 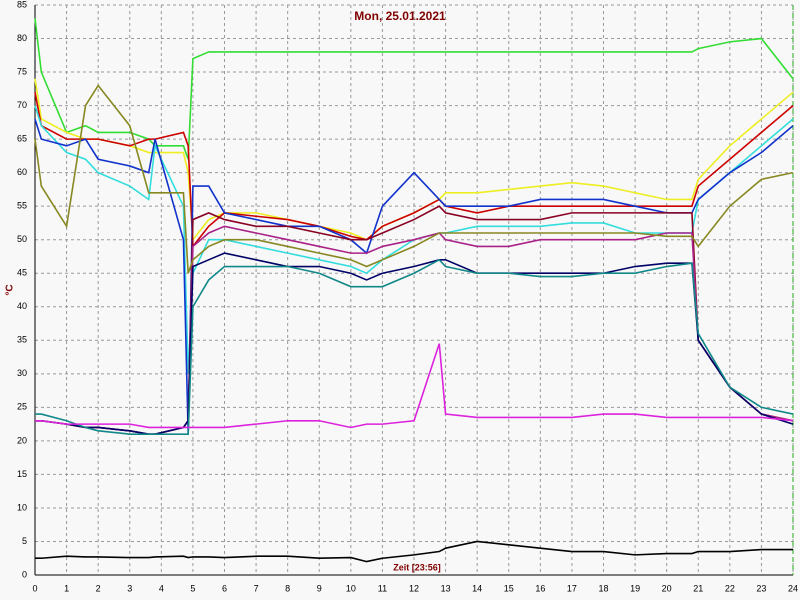 What do you see at coordinates (400, 16) in the screenshot?
I see `chart-title: Mon, 25.01.2021` at bounding box center [400, 16].